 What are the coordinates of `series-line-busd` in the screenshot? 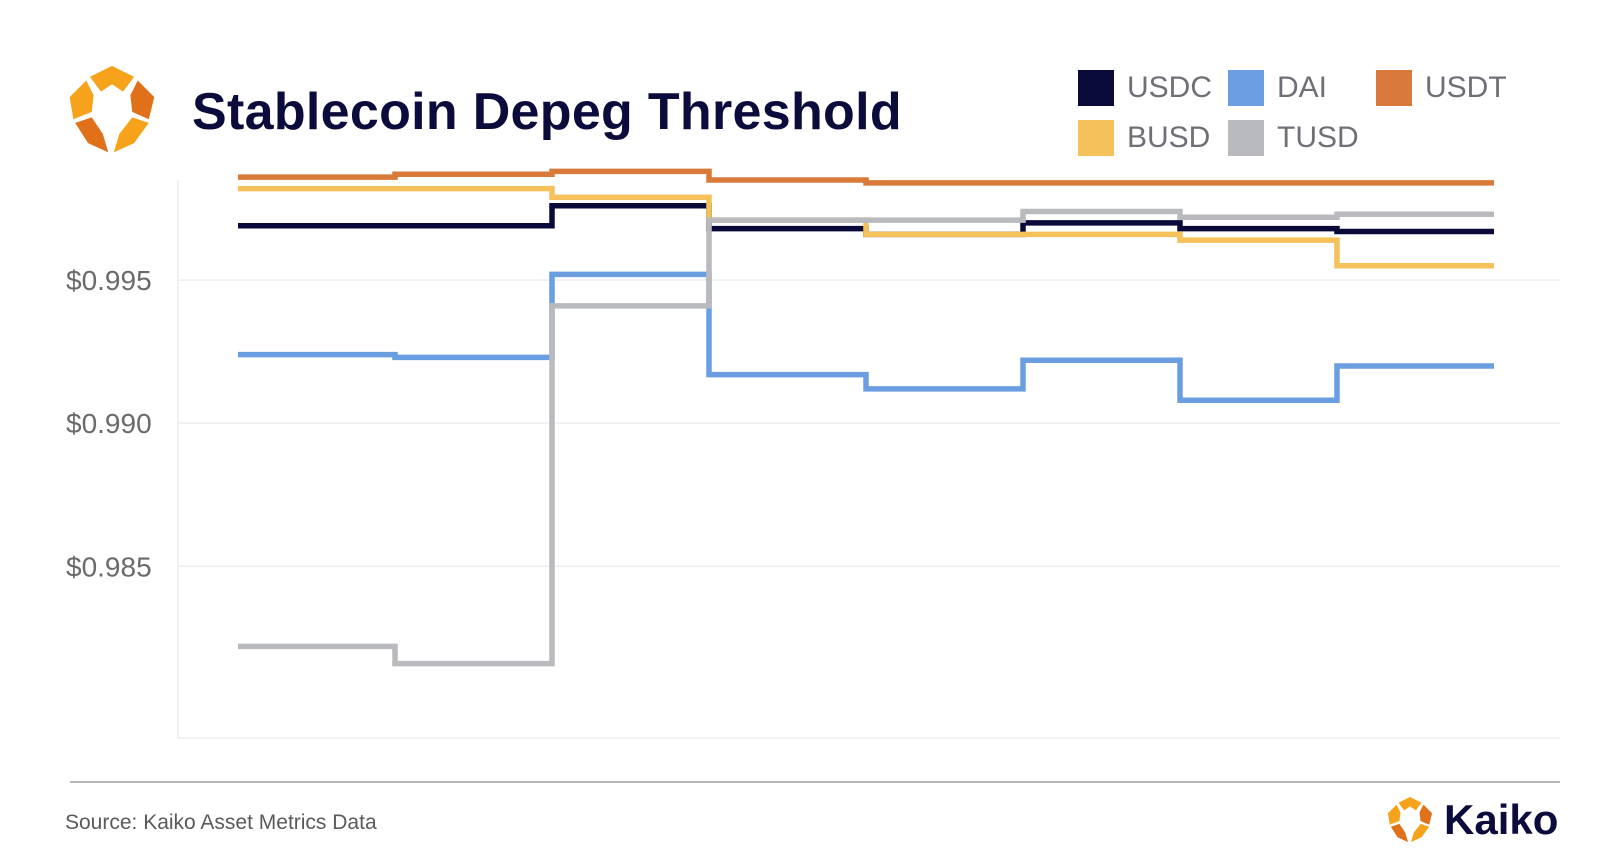 It's located at (866, 227).